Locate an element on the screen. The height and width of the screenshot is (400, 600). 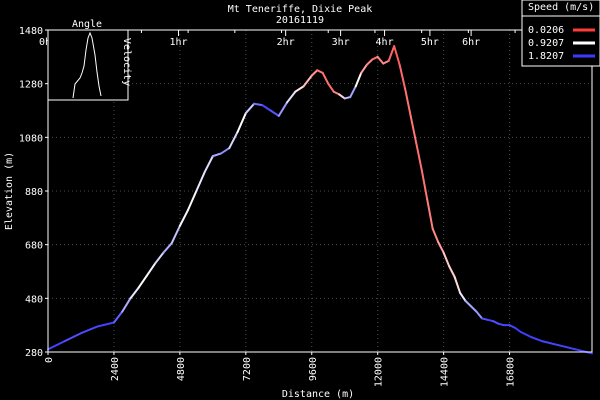
time-tick-label: 2hr is located at coordinates (286, 42).